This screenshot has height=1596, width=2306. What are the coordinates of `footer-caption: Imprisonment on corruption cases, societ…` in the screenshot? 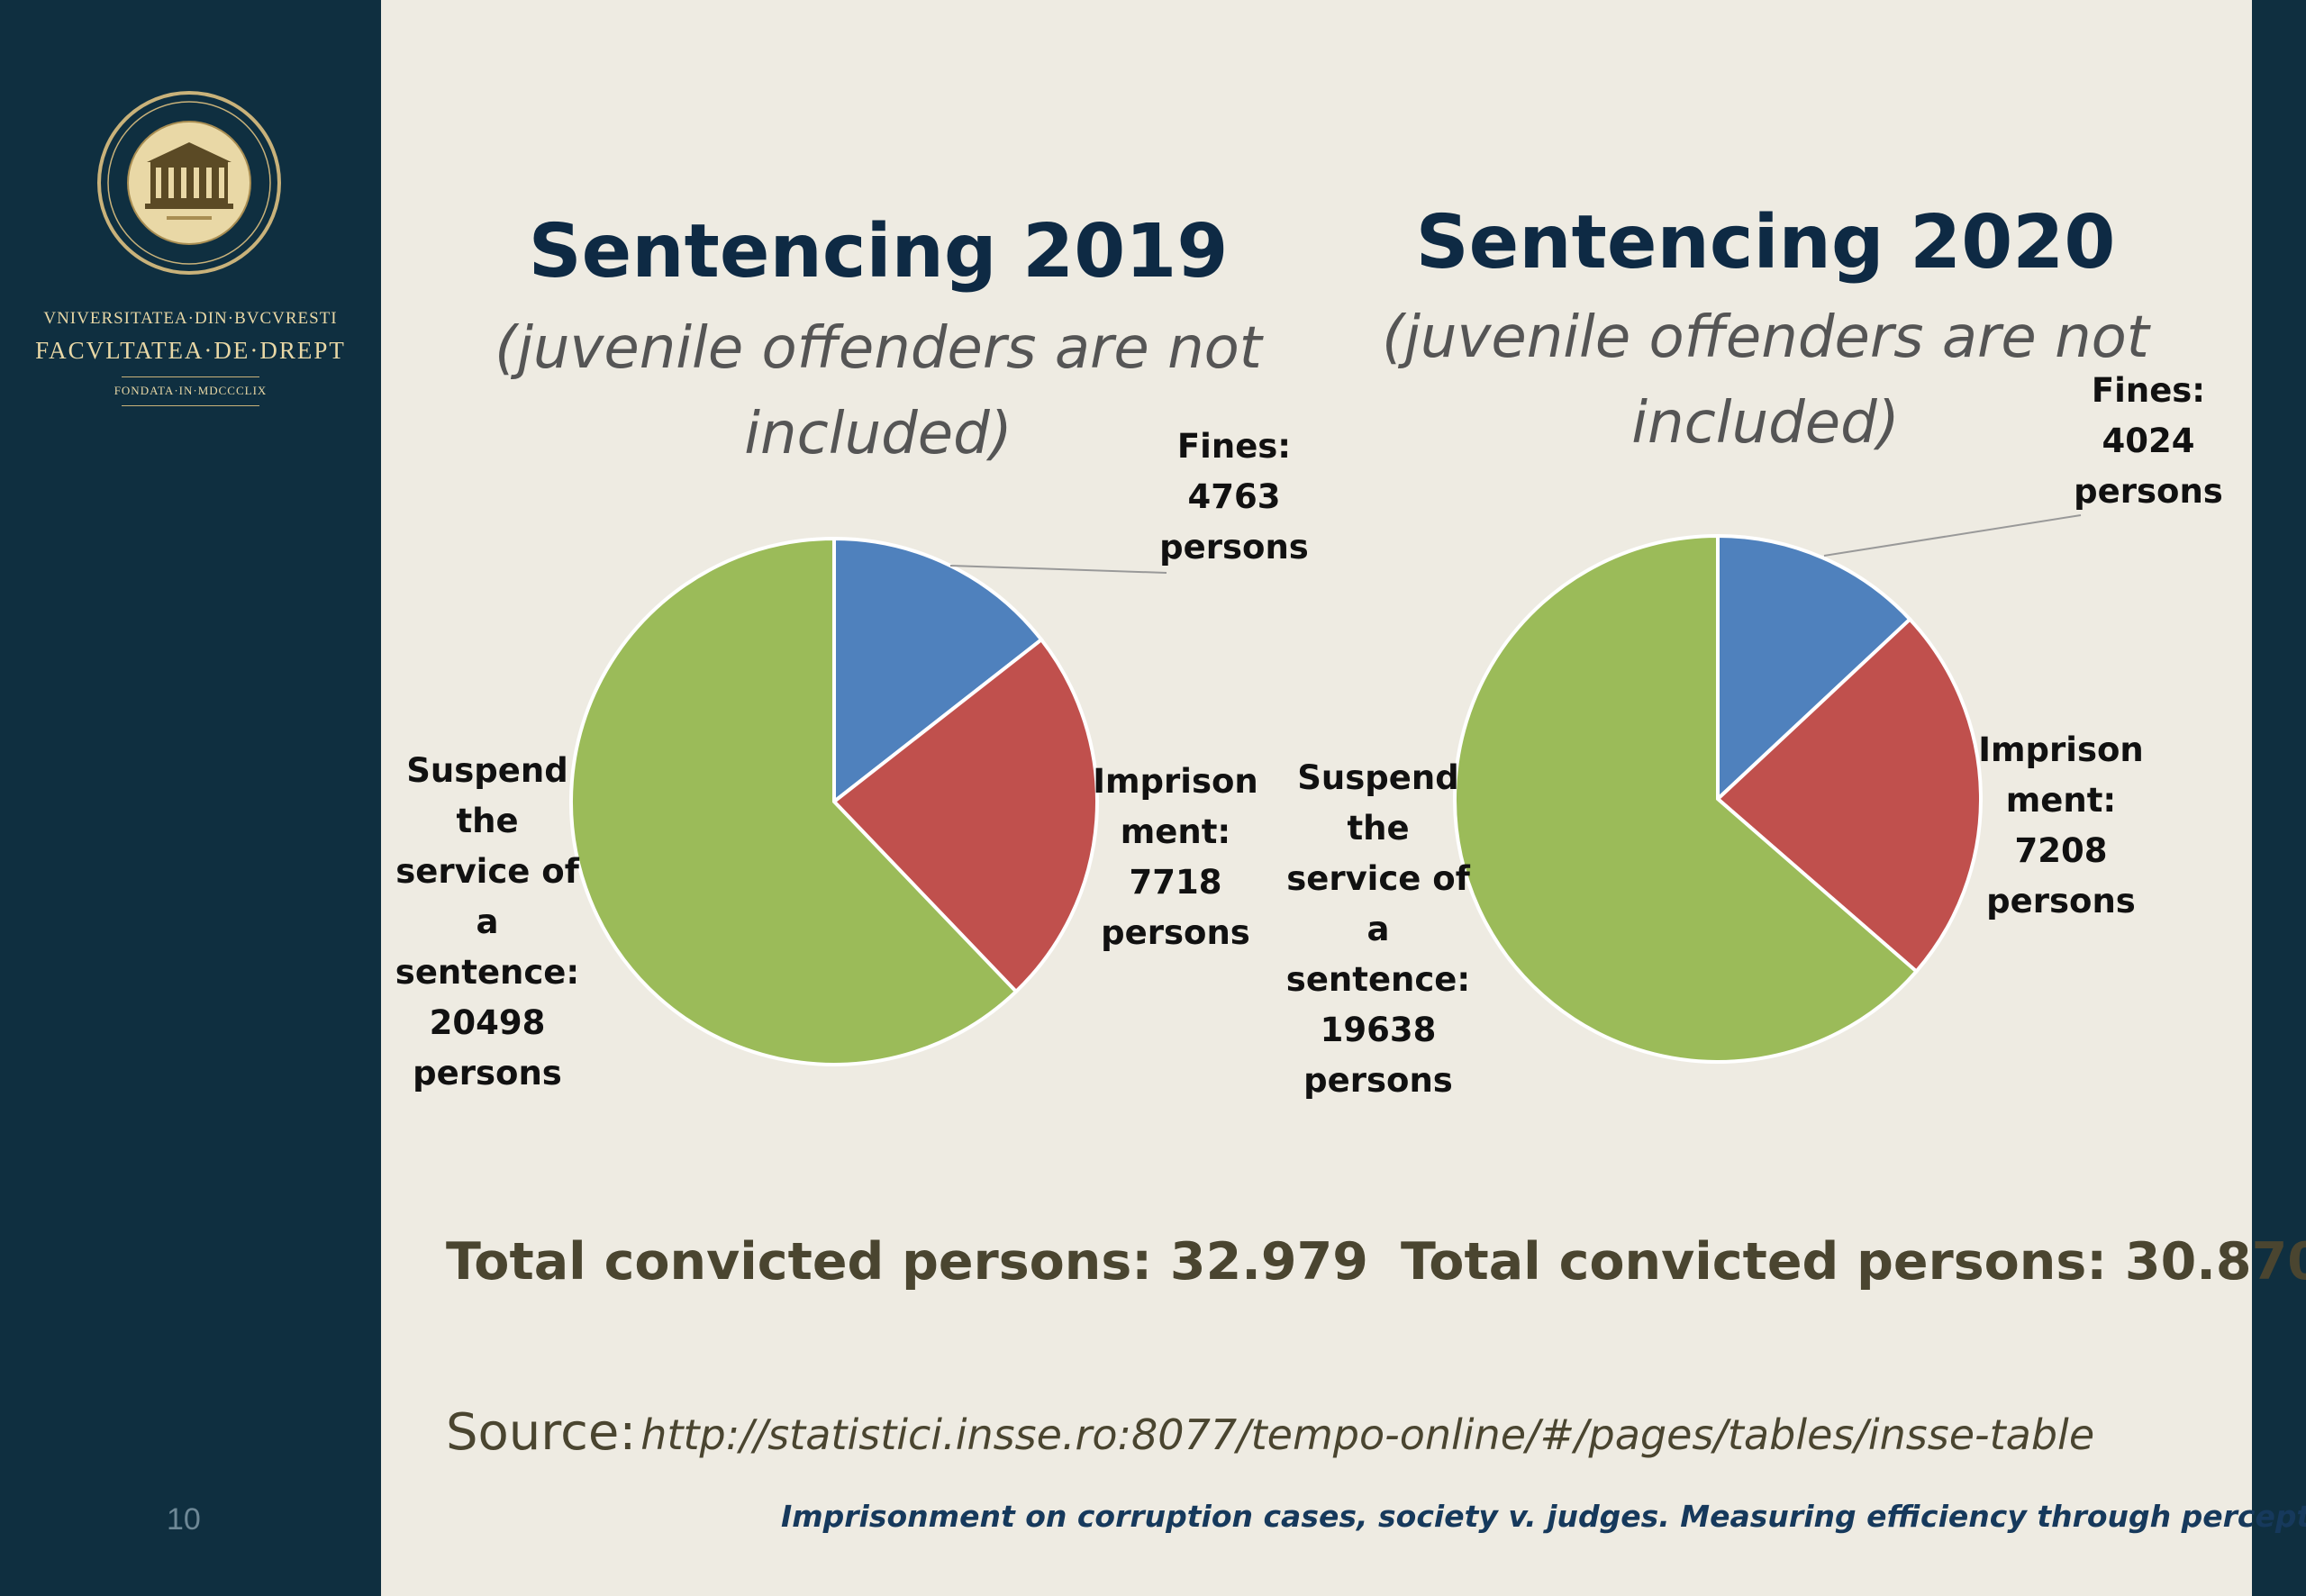 It's located at (1543, 1516).